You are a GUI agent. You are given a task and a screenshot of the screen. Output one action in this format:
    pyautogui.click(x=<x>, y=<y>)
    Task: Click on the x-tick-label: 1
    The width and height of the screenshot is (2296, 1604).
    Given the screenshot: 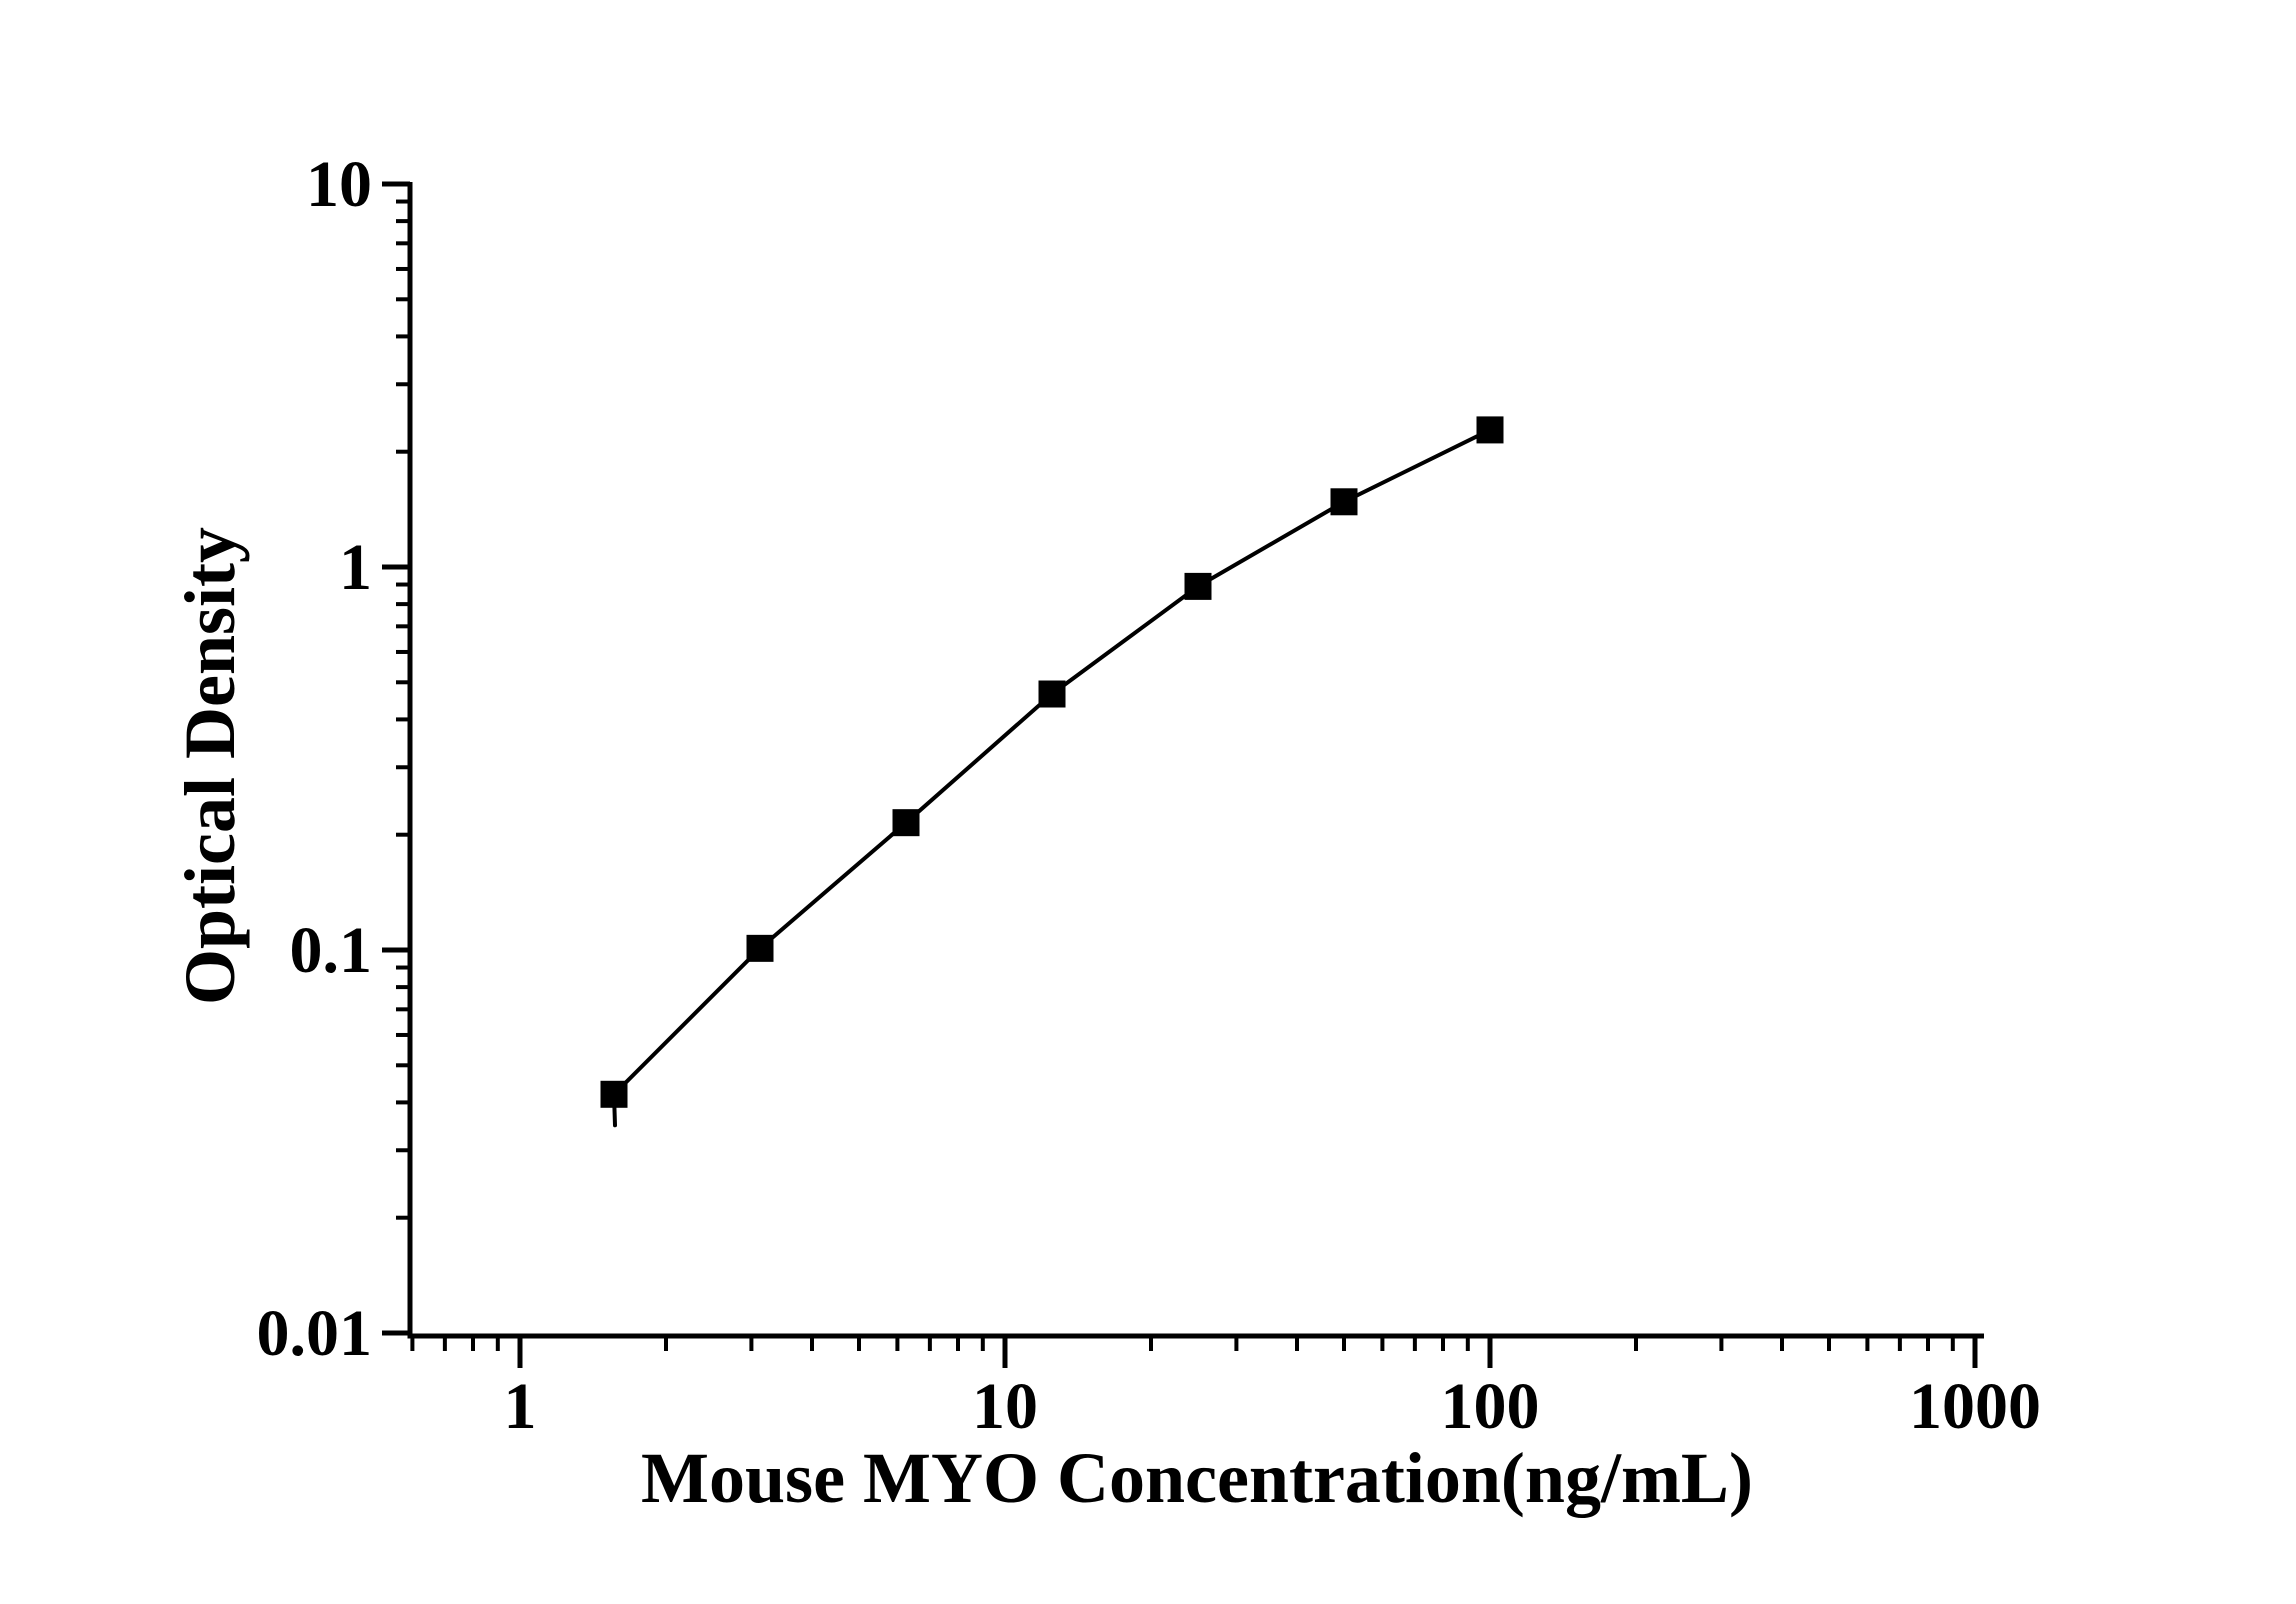 What is the action you would take?
    pyautogui.click(x=520, y=1406)
    